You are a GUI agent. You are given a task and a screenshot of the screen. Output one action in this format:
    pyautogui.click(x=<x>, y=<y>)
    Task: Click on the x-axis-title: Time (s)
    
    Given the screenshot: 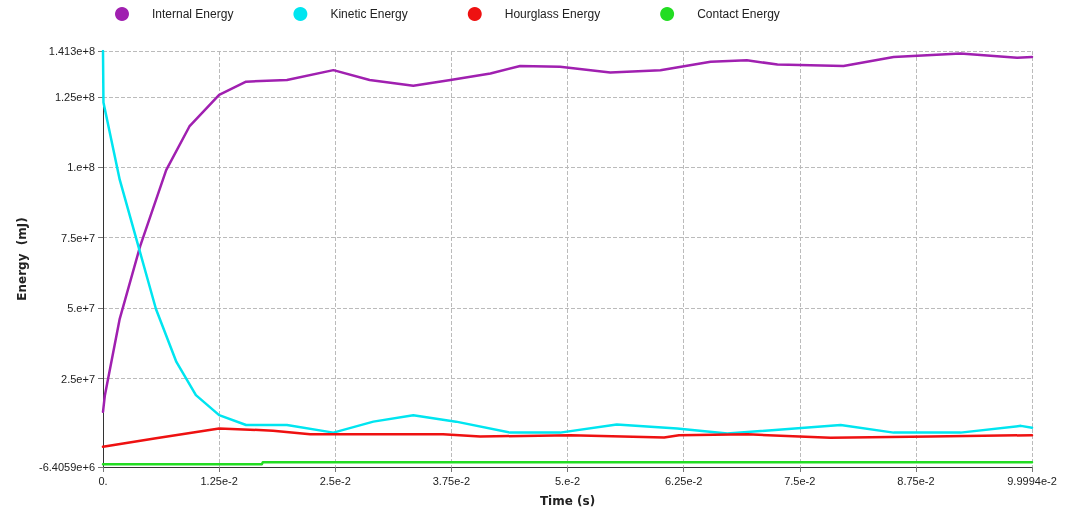 What is the action you would take?
    pyautogui.click(x=567, y=501)
    